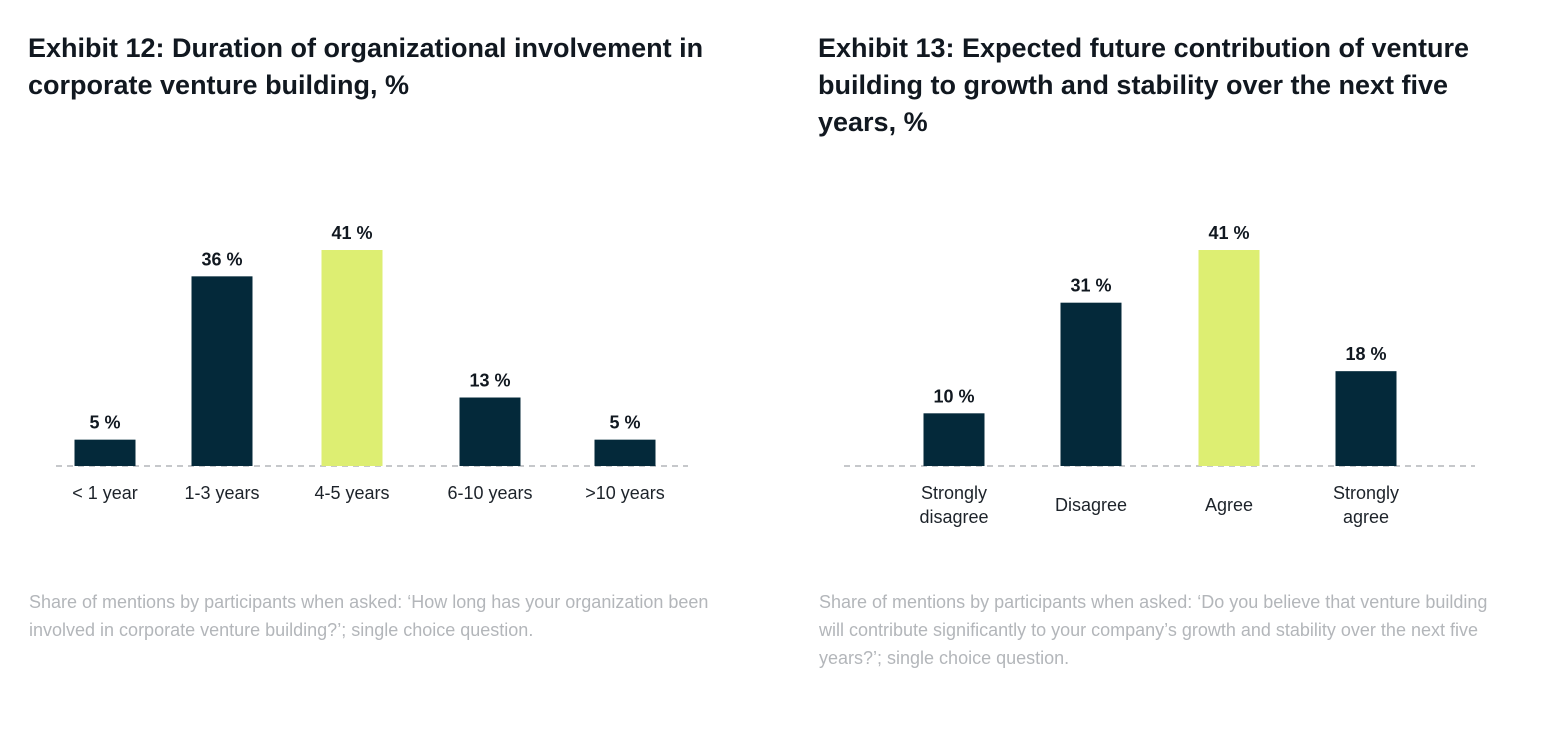  I want to click on category-label: Strongly disagree, so click(953, 505).